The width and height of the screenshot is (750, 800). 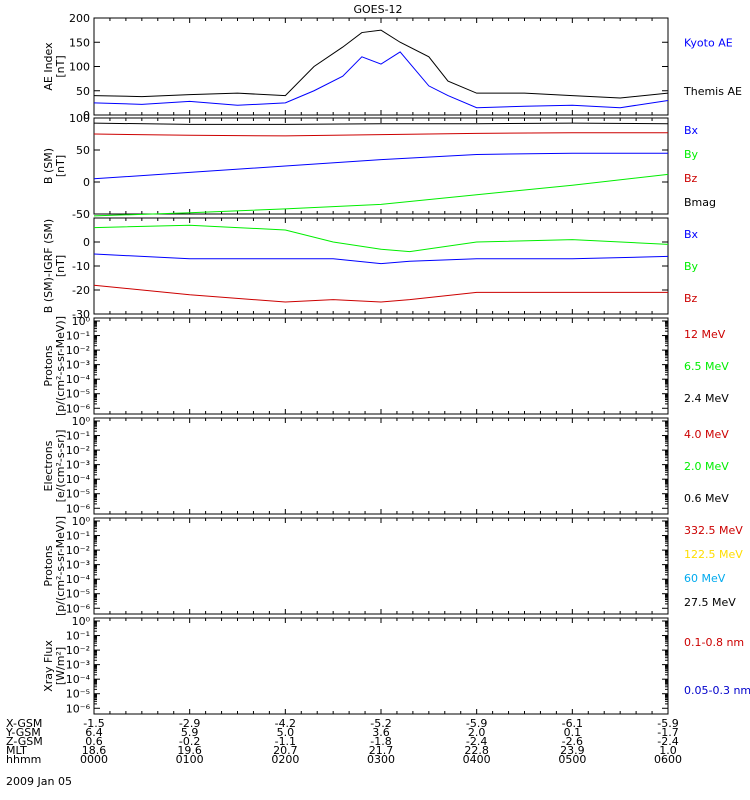 What do you see at coordinates (717, 690) in the screenshot?
I see `legend-entry: 0.05-0.3 nm` at bounding box center [717, 690].